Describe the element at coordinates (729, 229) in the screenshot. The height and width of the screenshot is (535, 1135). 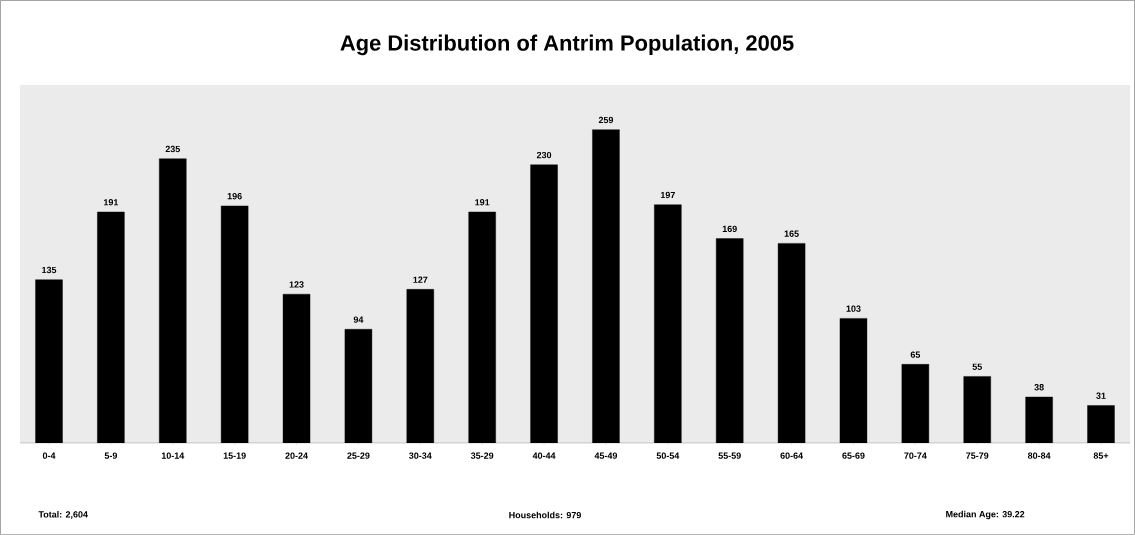
I see `data-label: 169` at that location.